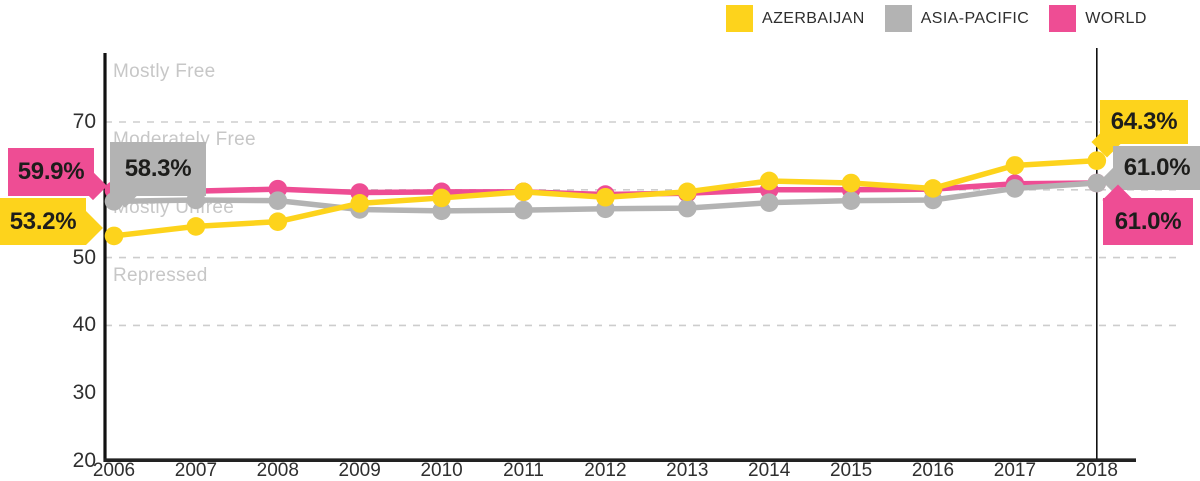 Image resolution: width=1200 pixels, height=481 pixels. What do you see at coordinates (84, 393) in the screenshot?
I see `y-tick-label: 30` at bounding box center [84, 393].